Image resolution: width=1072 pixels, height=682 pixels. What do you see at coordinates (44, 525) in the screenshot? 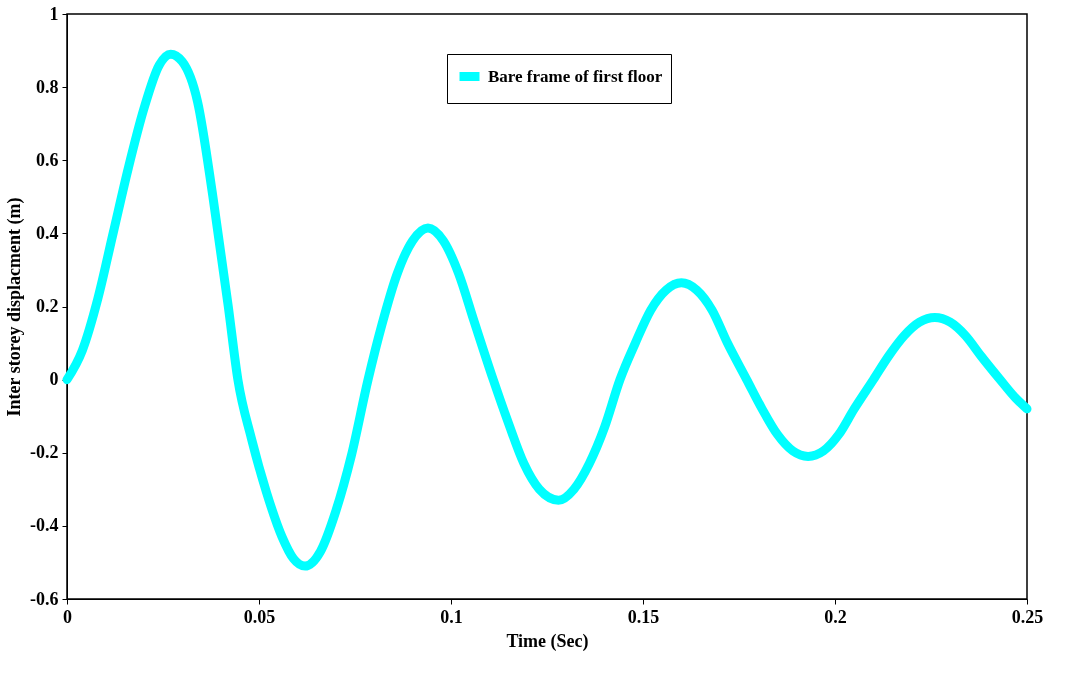
I see `y-tick-label: -0.4` at bounding box center [44, 525].